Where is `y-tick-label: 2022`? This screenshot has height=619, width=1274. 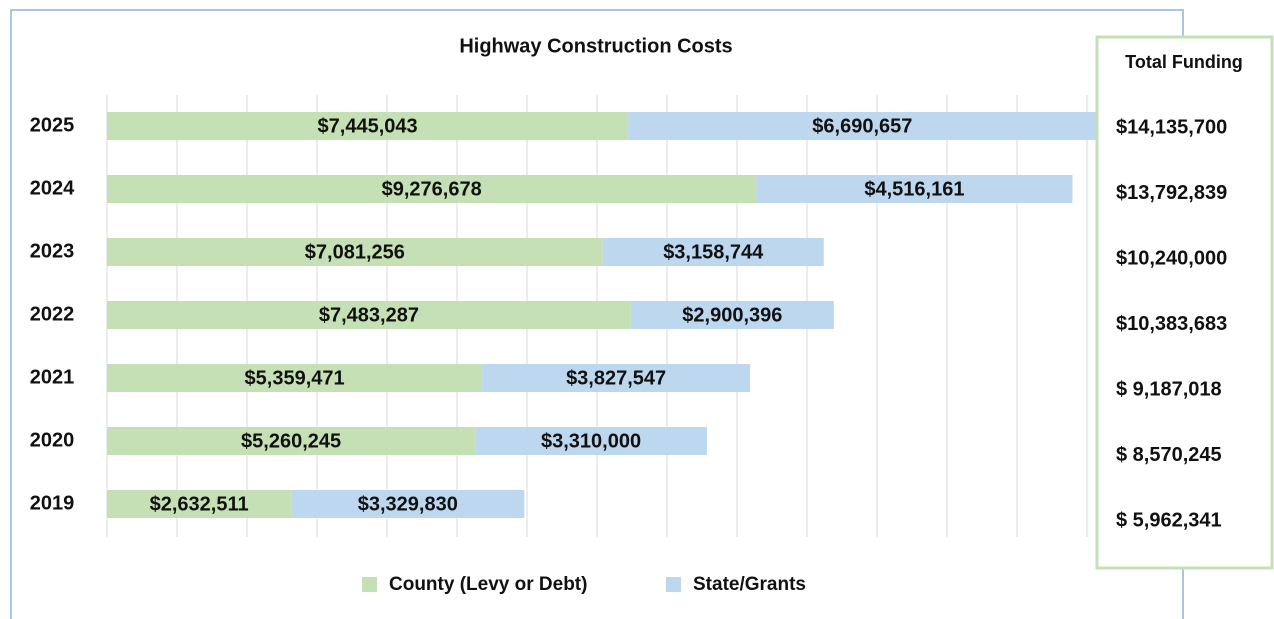 y-tick-label: 2022 is located at coordinates (52, 314).